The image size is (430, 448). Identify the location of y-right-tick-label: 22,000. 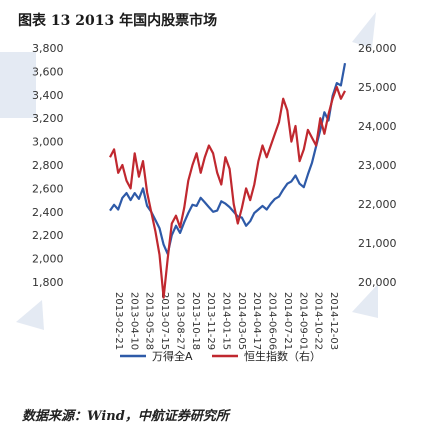
(377, 204).